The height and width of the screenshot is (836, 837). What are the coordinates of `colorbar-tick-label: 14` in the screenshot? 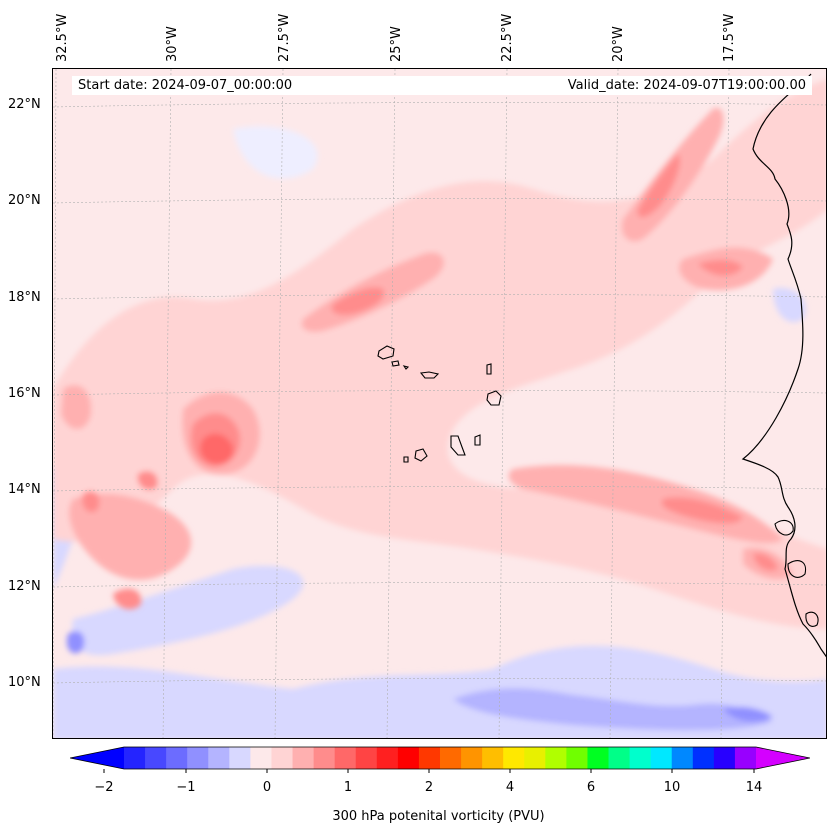 It's located at (754, 787).